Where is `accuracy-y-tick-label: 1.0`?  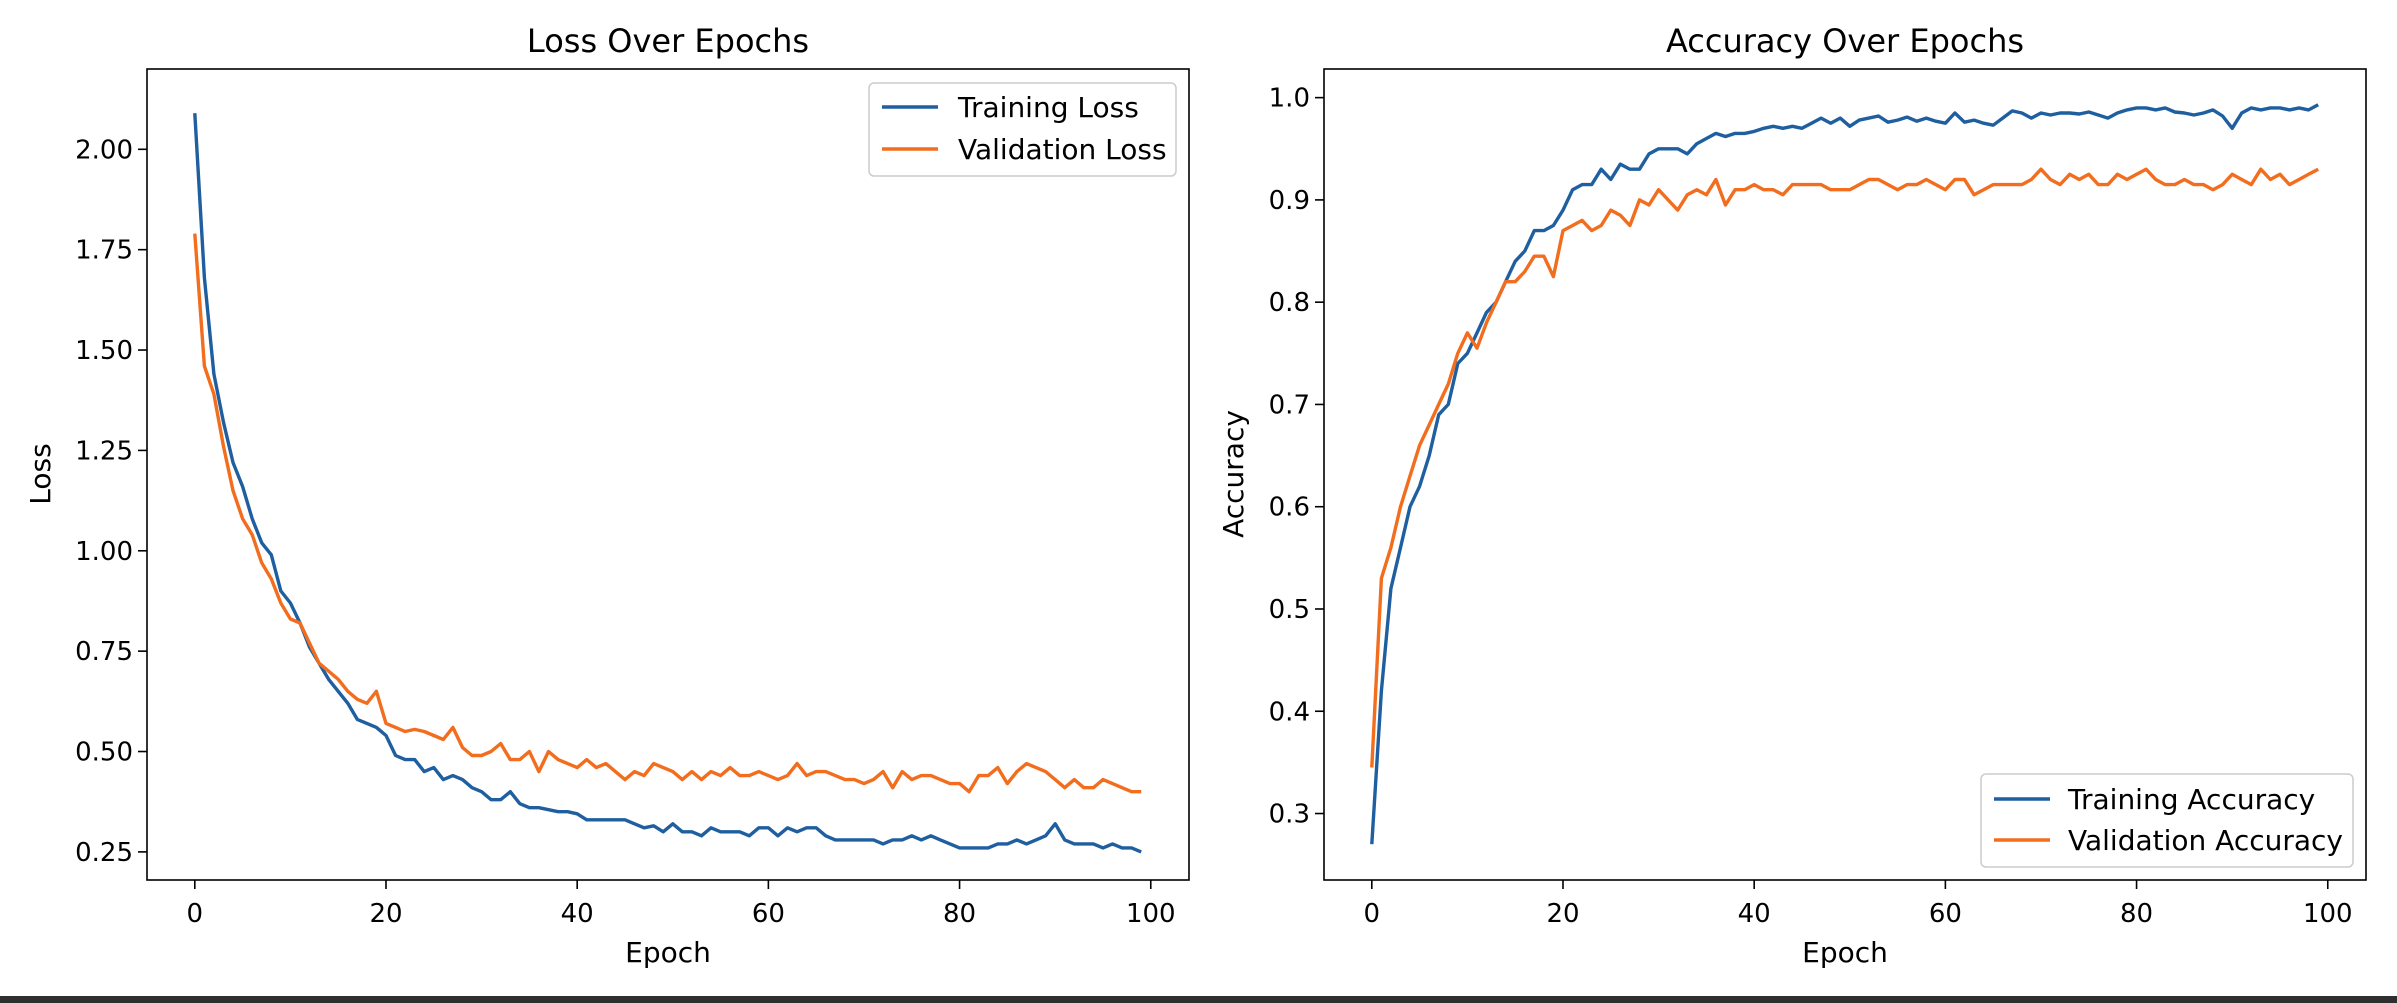
accuracy-y-tick-label: 1.0 is located at coordinates (1289, 99).